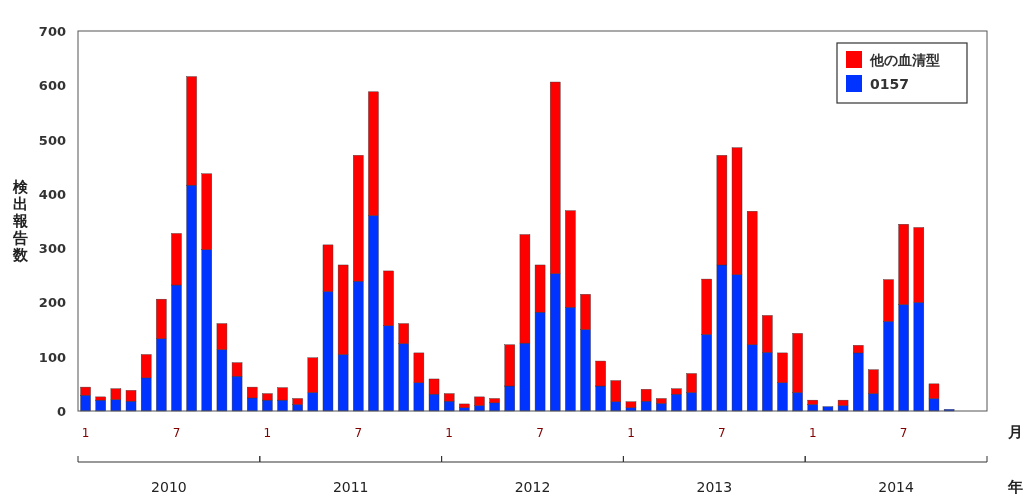  Describe the element at coordinates (61, 411) in the screenshot. I see `y-tick-label: 0` at that location.